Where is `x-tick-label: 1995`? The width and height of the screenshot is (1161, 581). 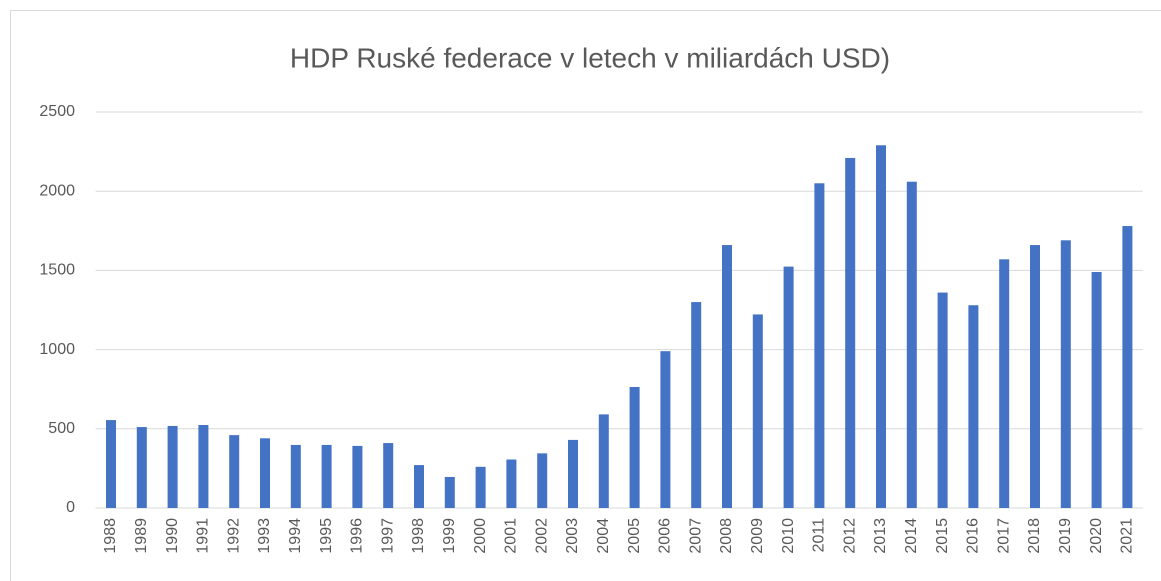
x-tick-label: 1995 is located at coordinates (326, 536).